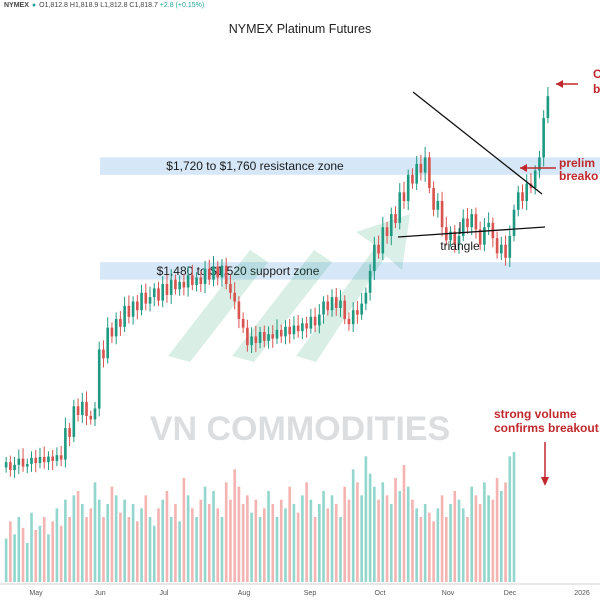  What do you see at coordinates (300, 29) in the screenshot?
I see `chart-title: NYMEX Platinum Futures` at bounding box center [300, 29].